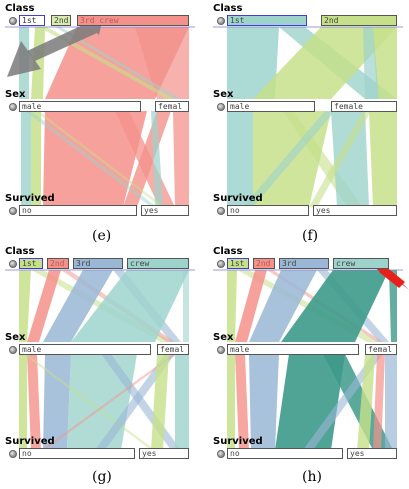 Image resolution: width=409 pixels, height=489 pixels. What do you see at coordinates (95, 159) in the screenshot?
I see `ribbon-male-no` at bounding box center [95, 159].